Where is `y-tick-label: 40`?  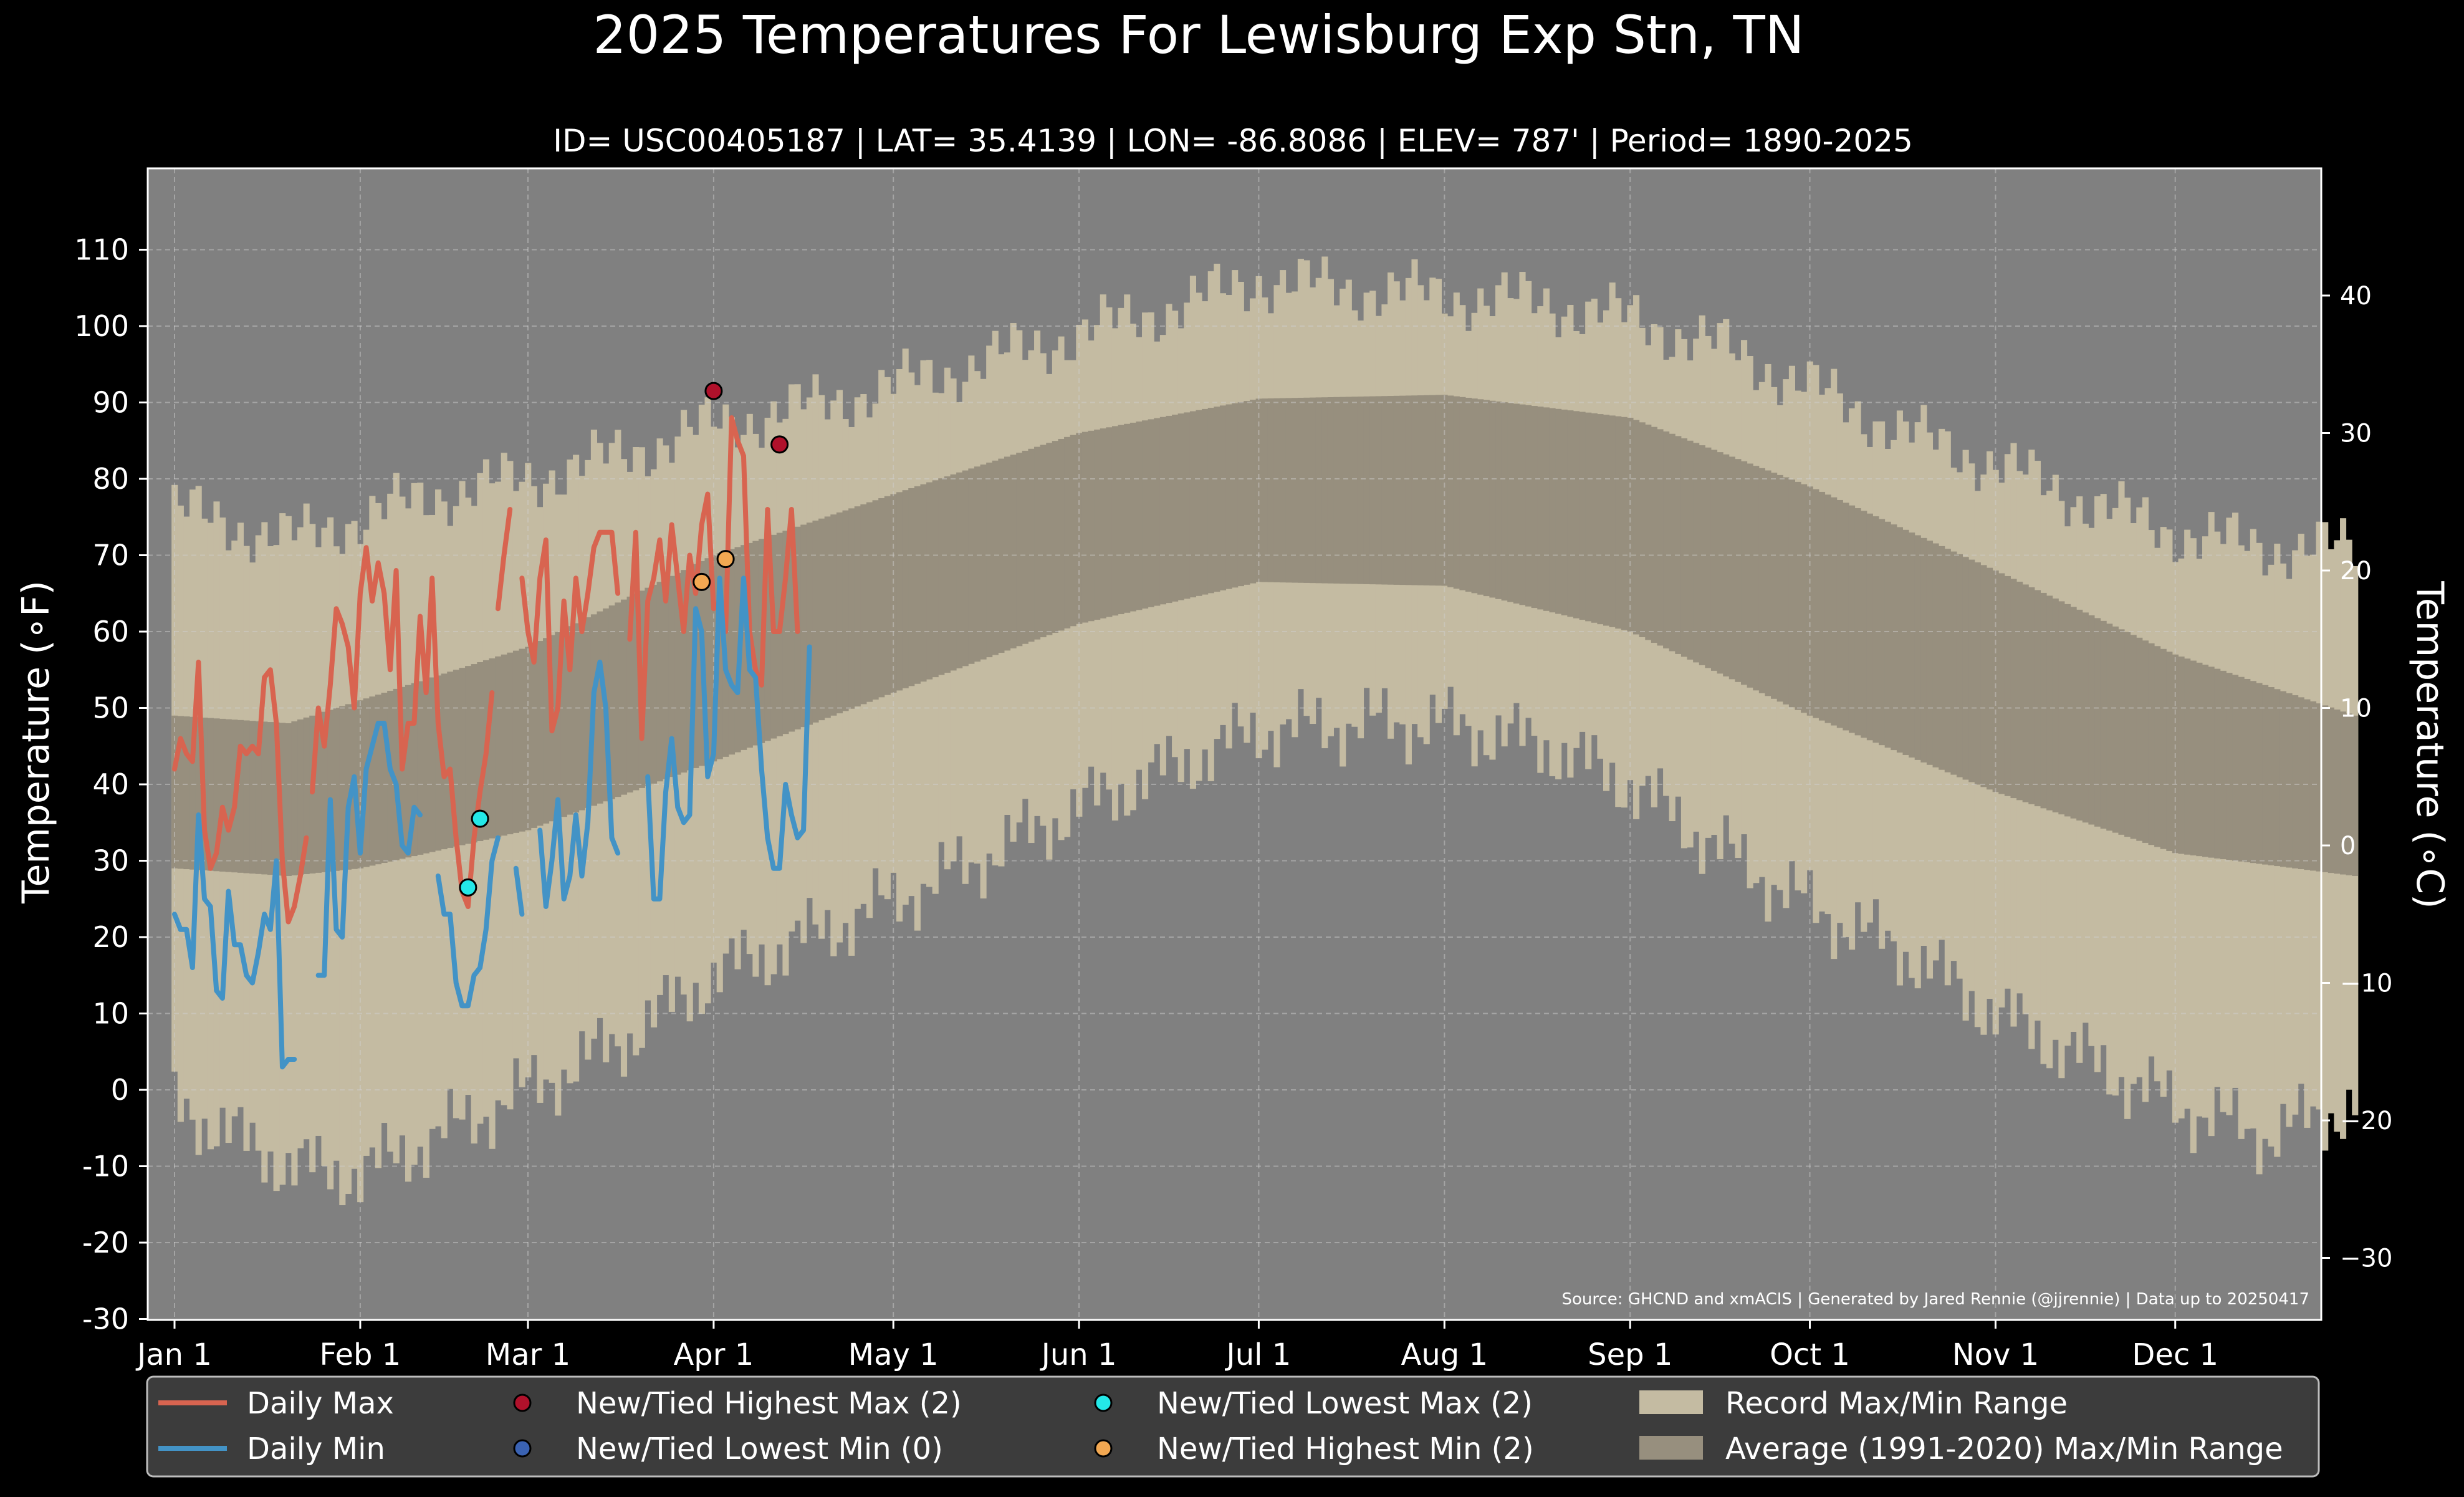 y-tick-label: 40 is located at coordinates (110, 784).